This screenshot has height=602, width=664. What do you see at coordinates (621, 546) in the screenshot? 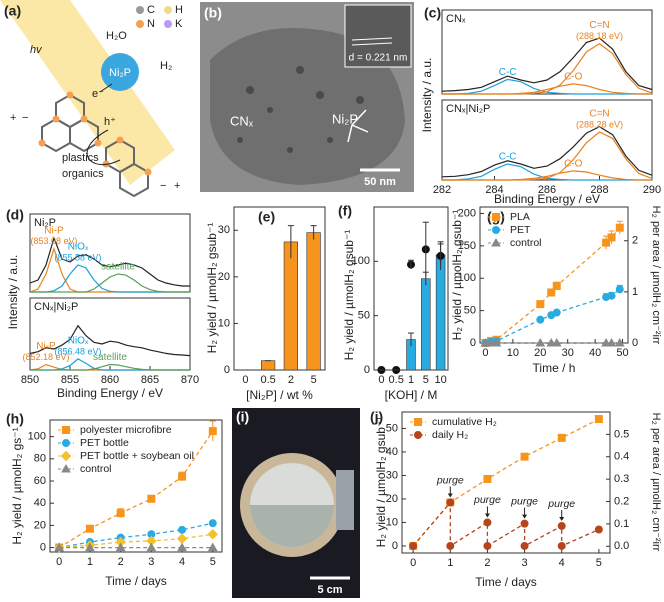
I see `y2-tick-label: 0.0` at bounding box center [621, 546].